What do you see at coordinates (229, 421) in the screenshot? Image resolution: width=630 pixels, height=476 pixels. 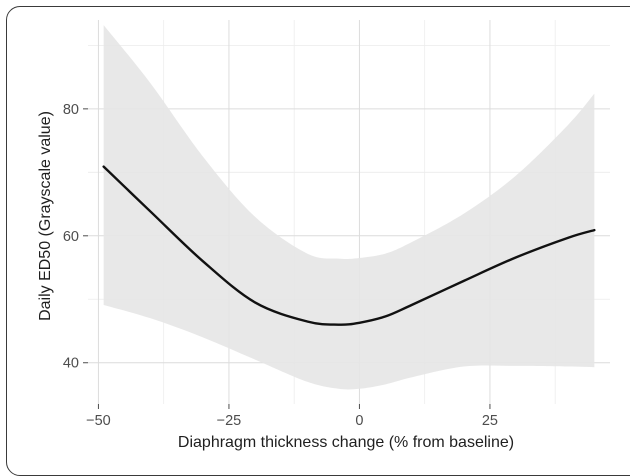 I see `x-tick-label: −25` at bounding box center [229, 421].